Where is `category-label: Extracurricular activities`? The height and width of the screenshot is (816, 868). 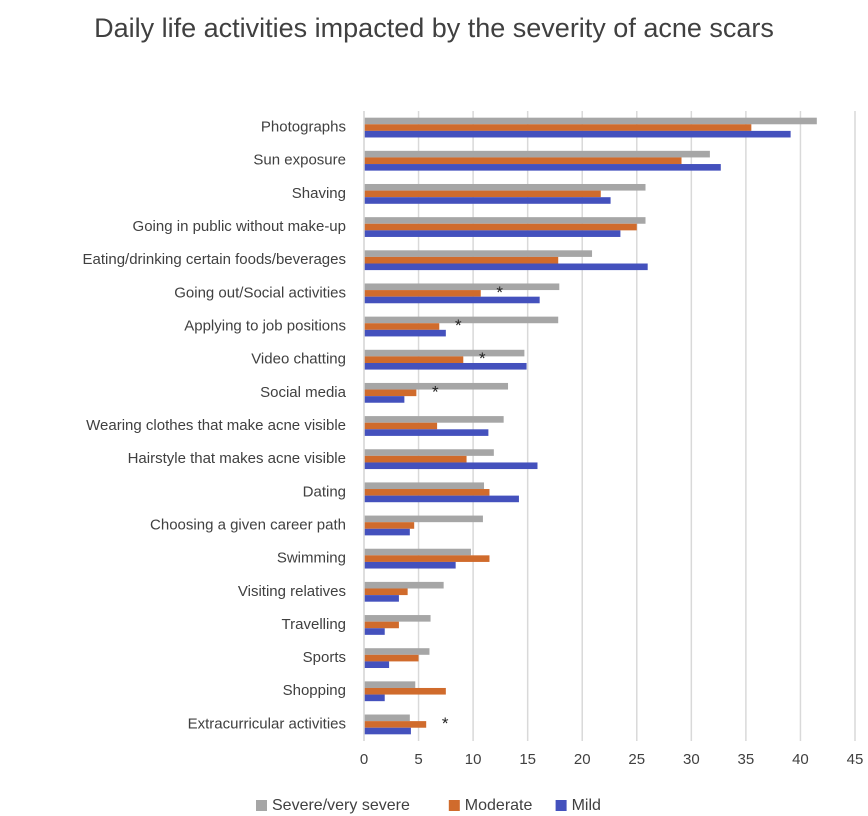
category-label: Extracurricular activities is located at coordinates (267, 723).